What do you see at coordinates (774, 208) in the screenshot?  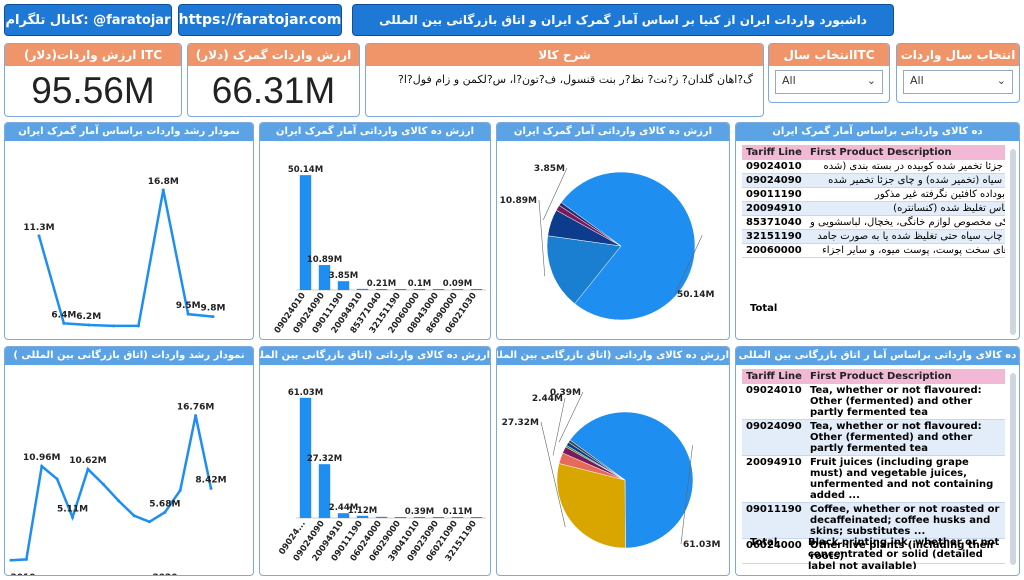 I see `tariff-code-cell: 20094910` at bounding box center [774, 208].